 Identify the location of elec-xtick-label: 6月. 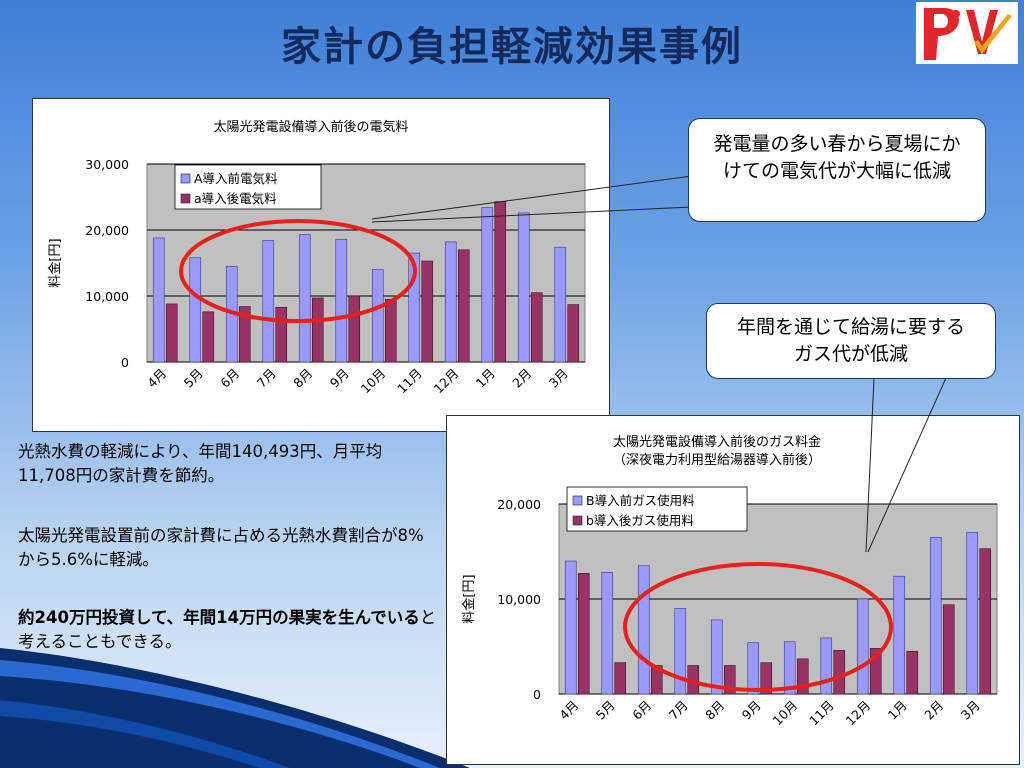
(229, 378).